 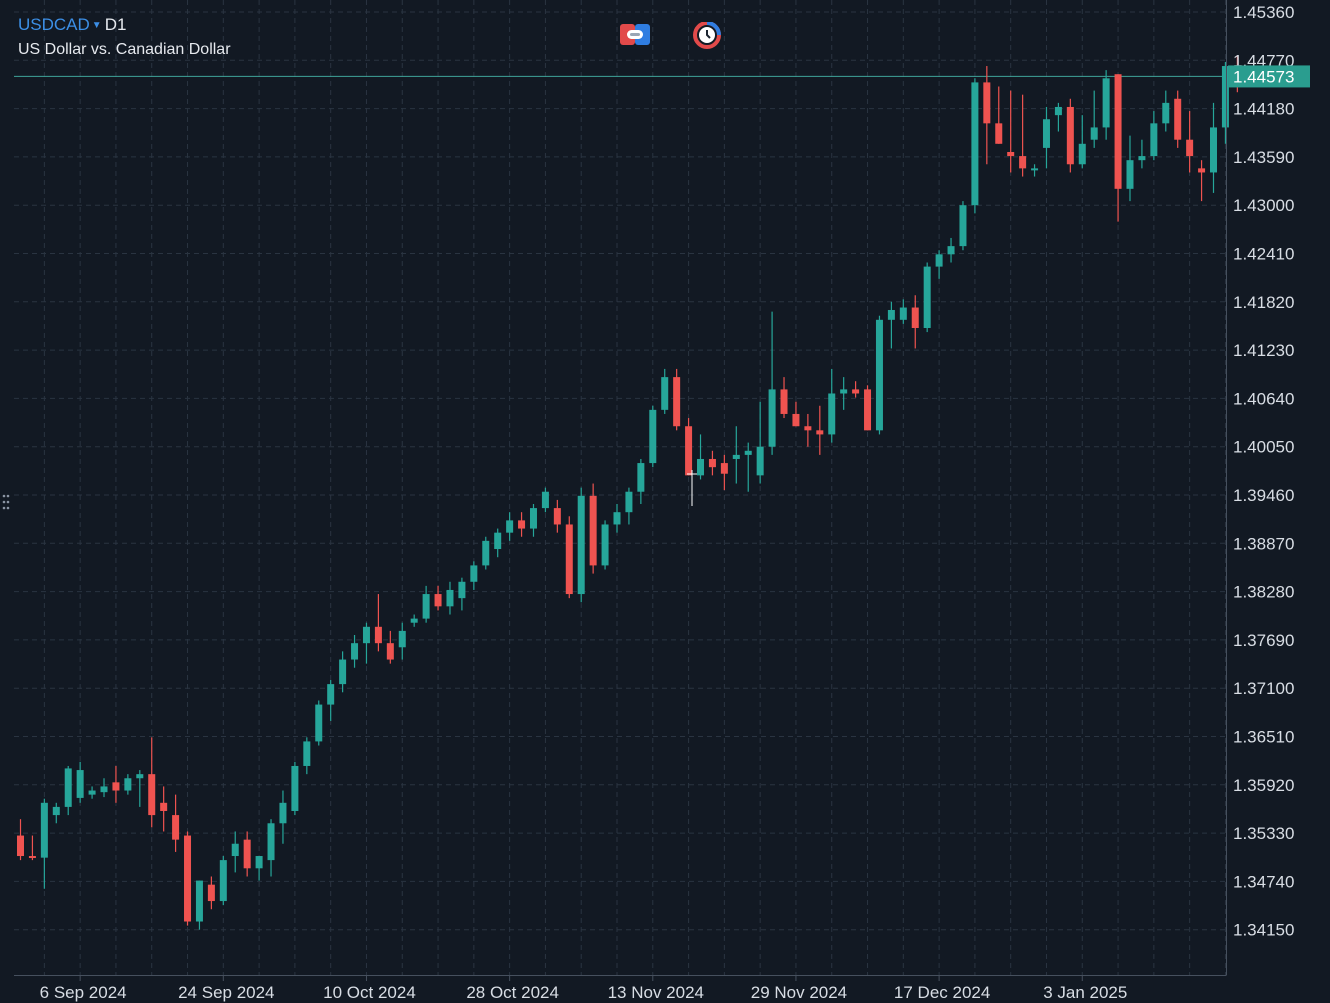 What do you see at coordinates (1263, 447) in the screenshot?
I see `y-tick-label: 1.40050` at bounding box center [1263, 447].